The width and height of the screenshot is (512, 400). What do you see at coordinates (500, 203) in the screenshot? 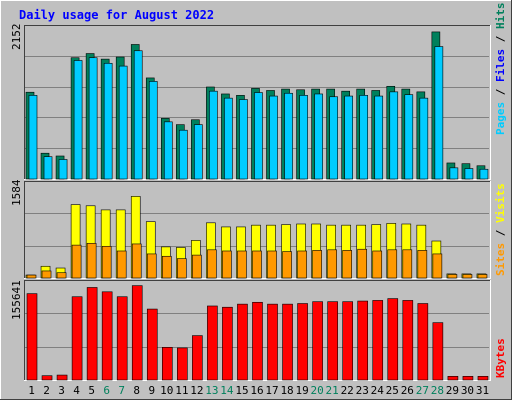
I see `legend-segment: Visits` at bounding box center [500, 203].